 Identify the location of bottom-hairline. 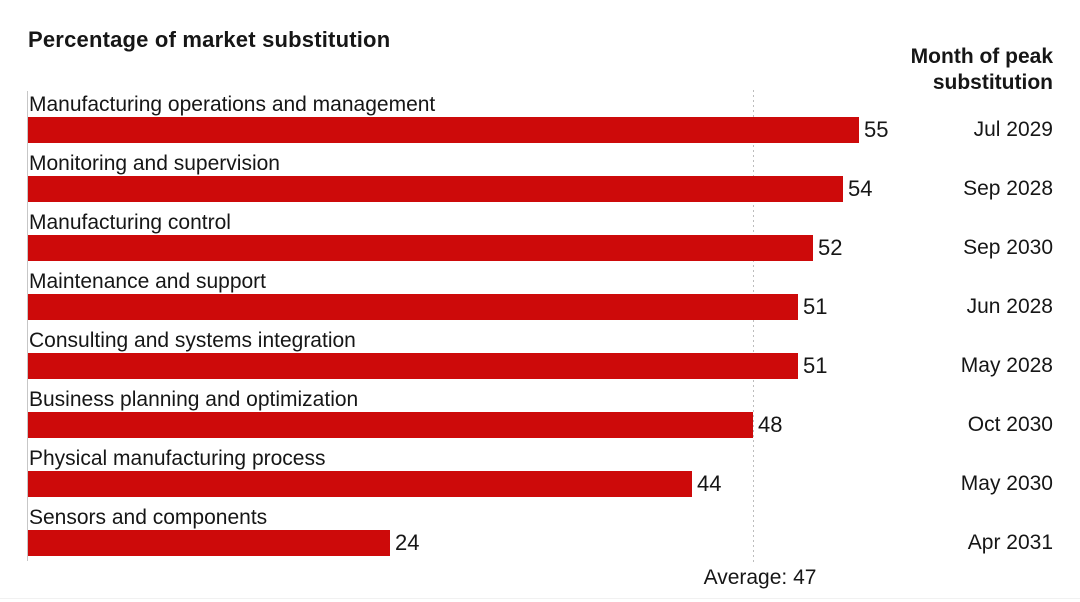
(540, 598).